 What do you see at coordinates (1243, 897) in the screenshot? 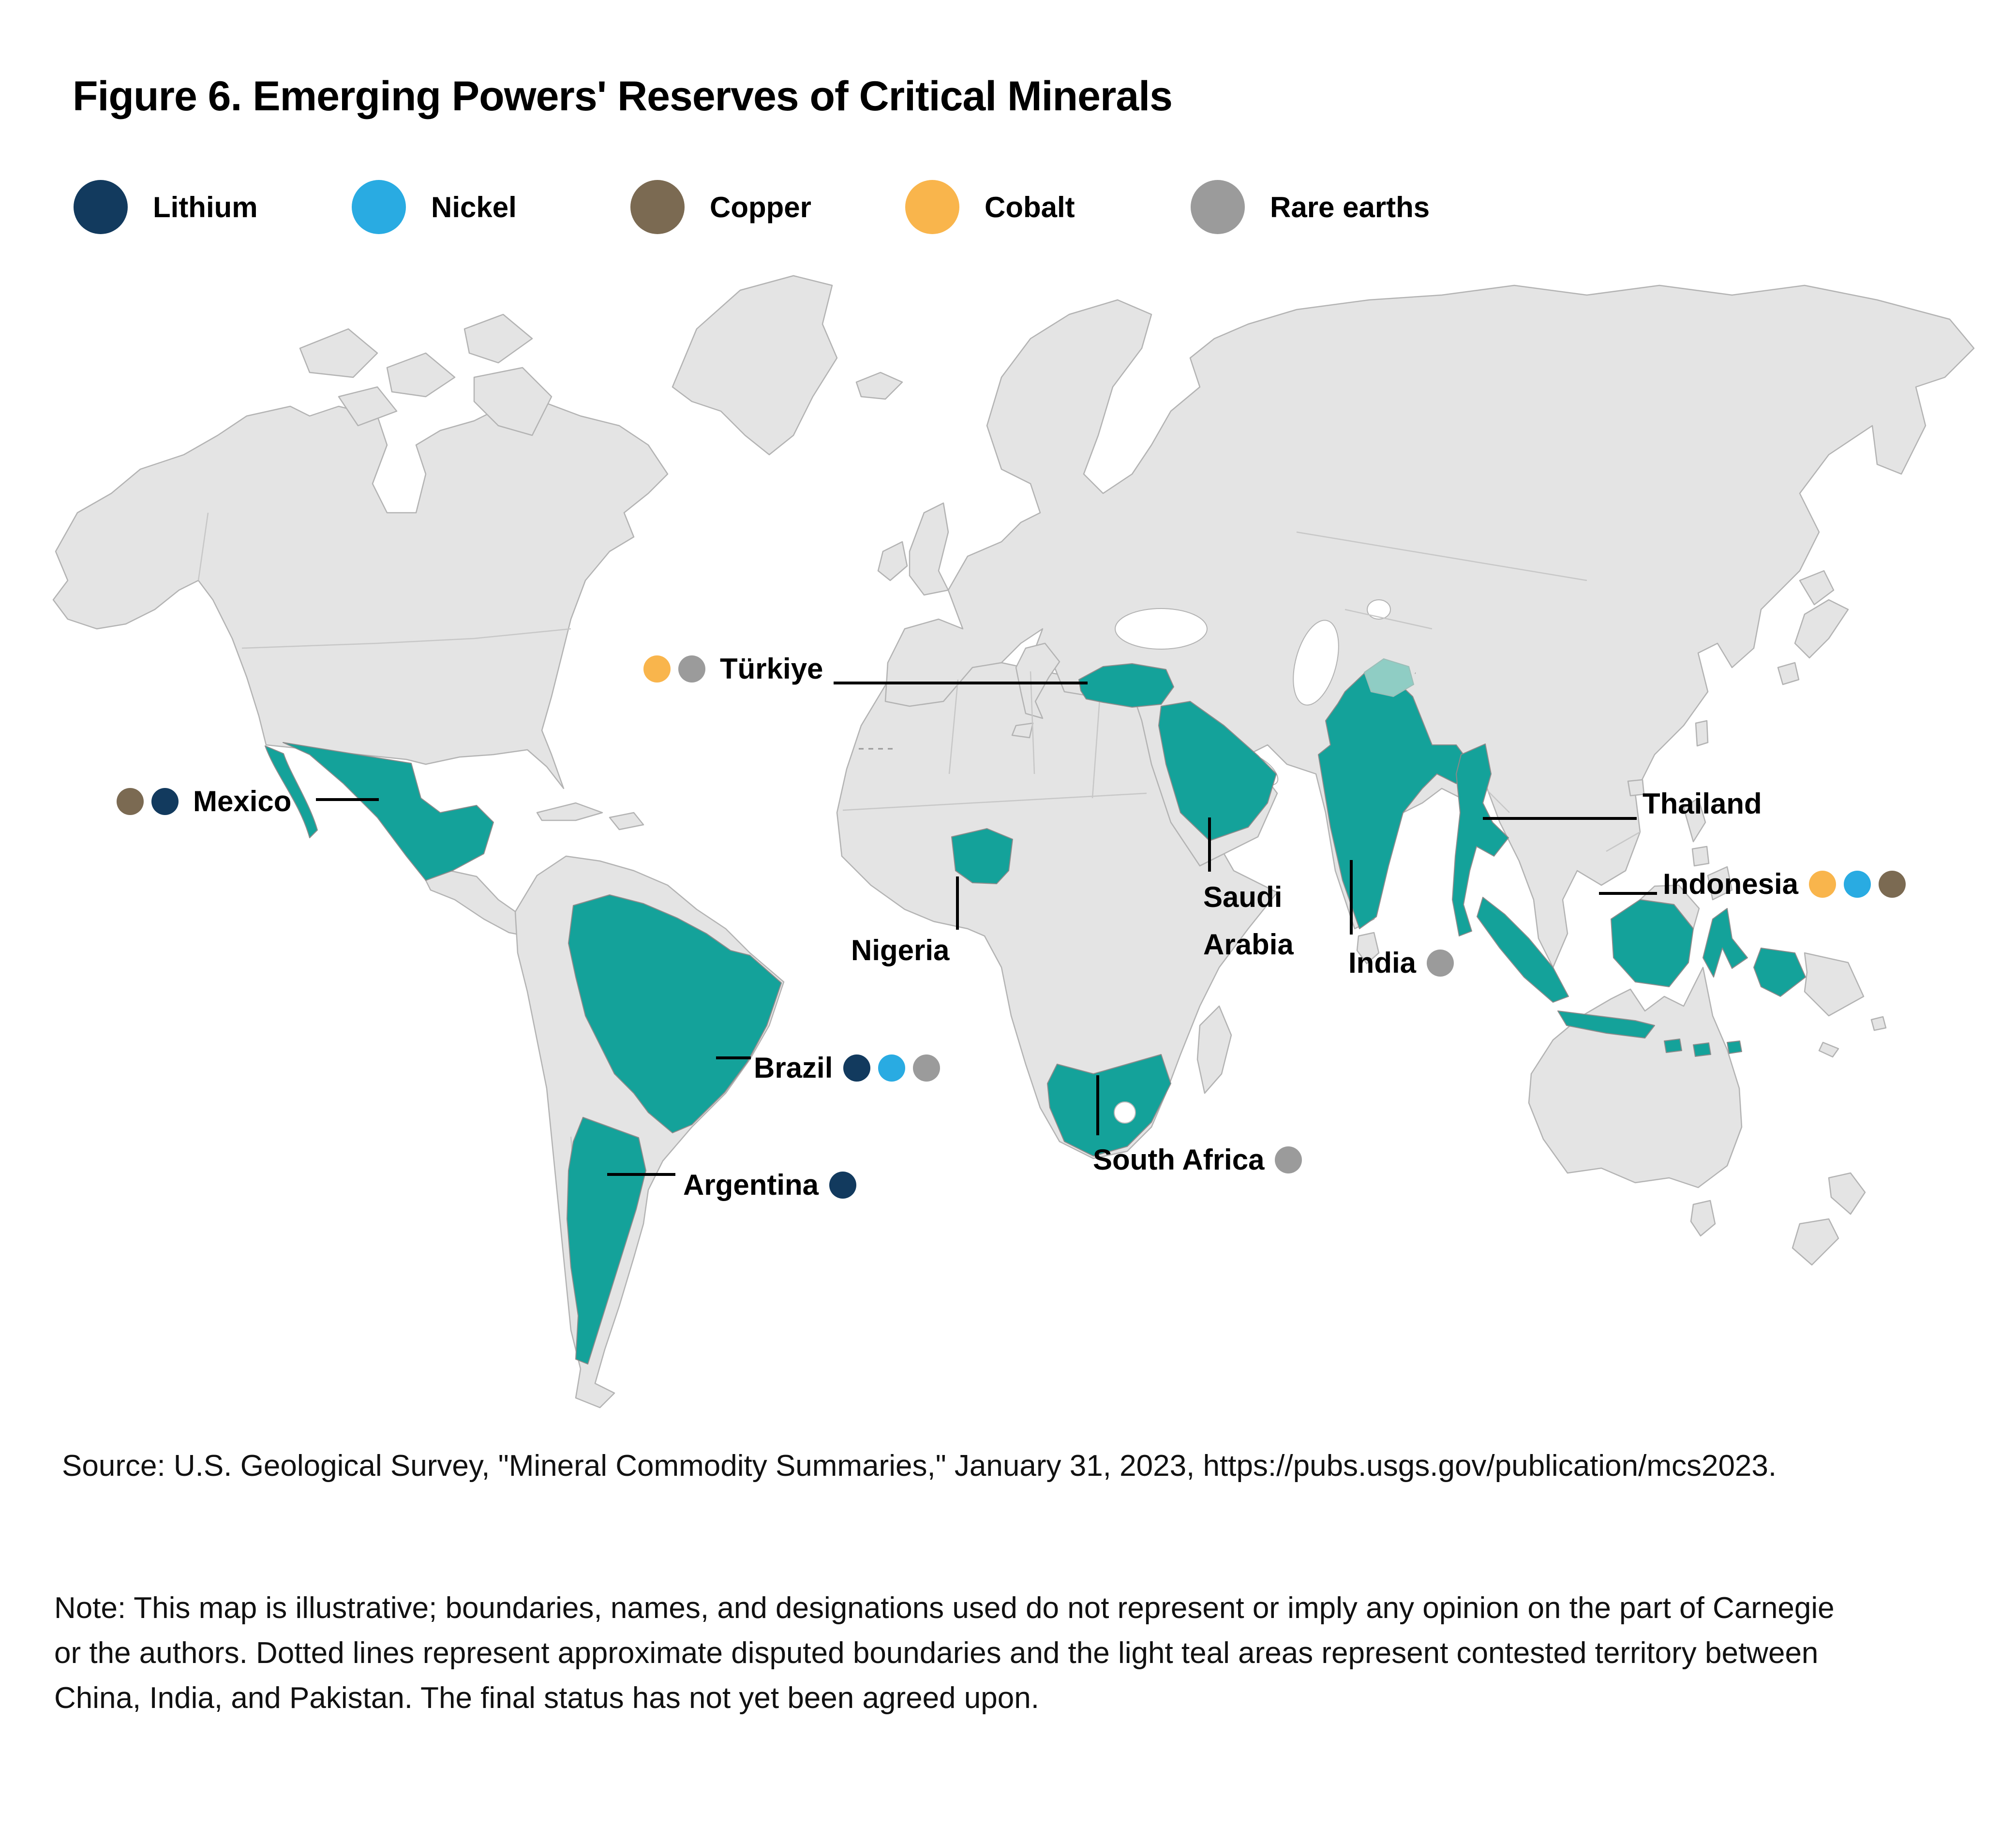
I see `saudi-arabia-line1: Saudi` at bounding box center [1243, 897].